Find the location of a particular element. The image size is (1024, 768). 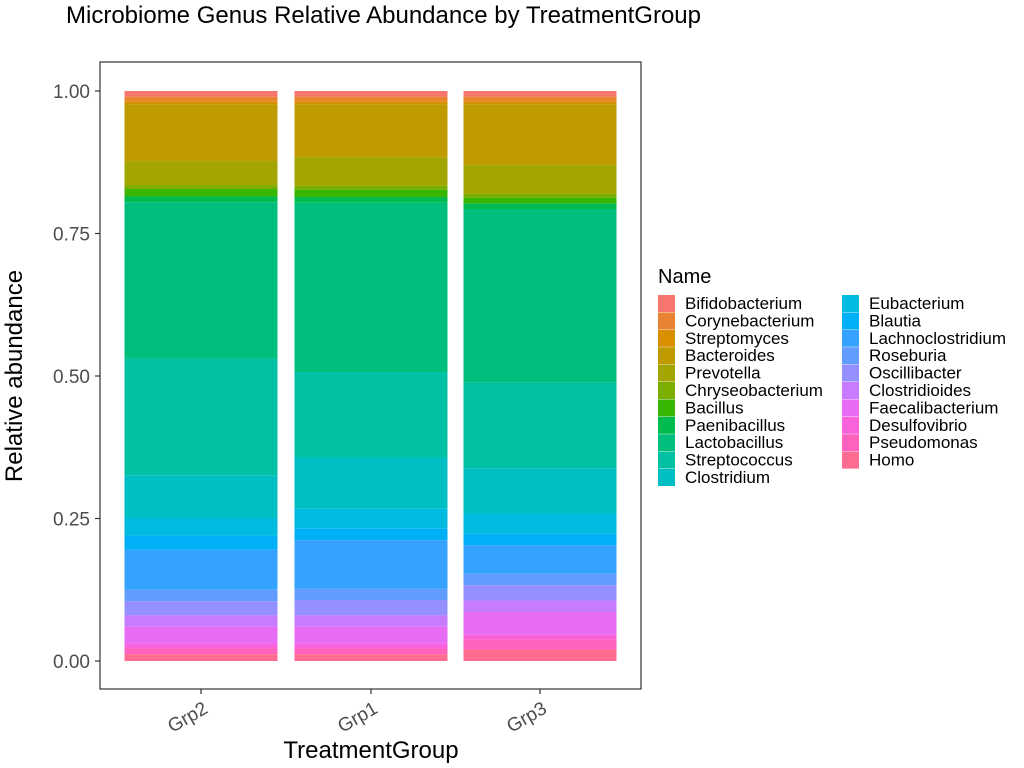

legend-label: Prevotella is located at coordinates (723, 373).